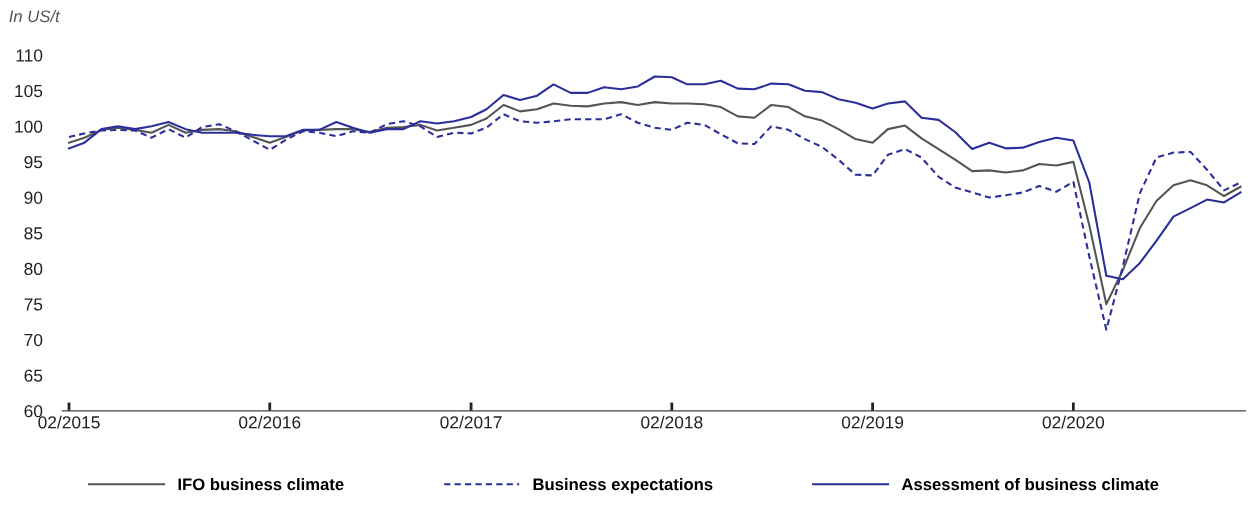  Describe the element at coordinates (29, 126) in the screenshot. I see `y-tick-label: 100` at that location.